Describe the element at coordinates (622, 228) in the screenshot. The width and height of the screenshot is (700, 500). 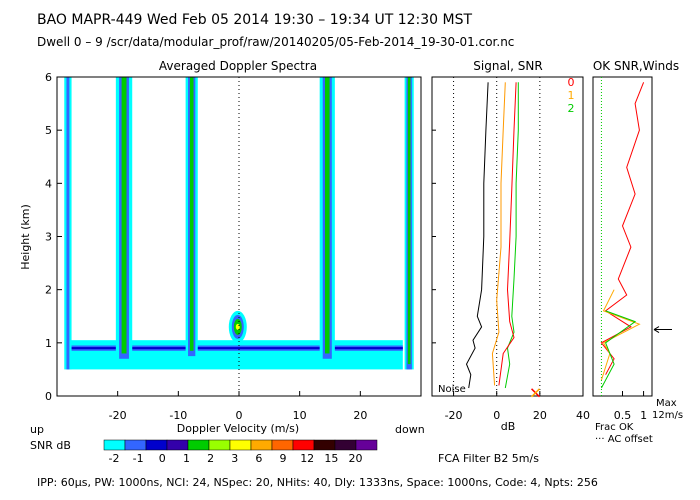
I see `winds-series-red` at that location.